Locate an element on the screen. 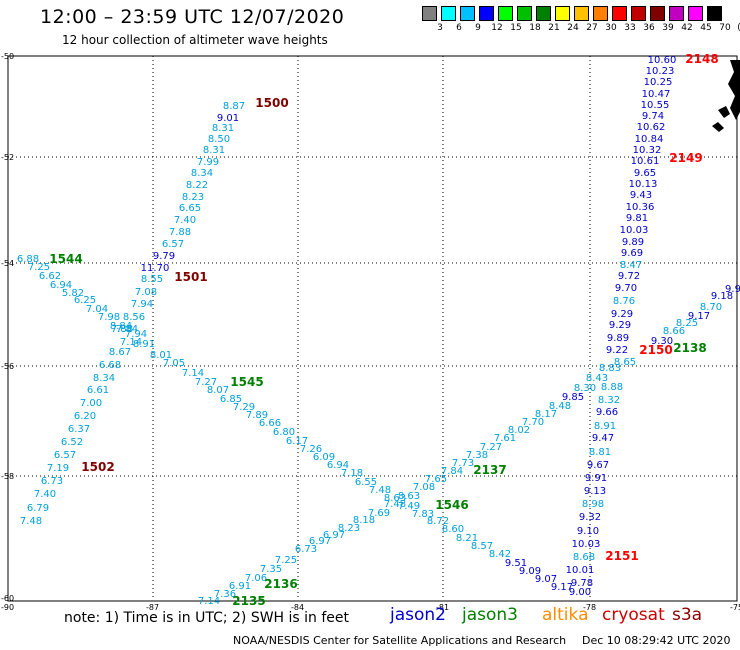  wave-height-value: 8.84 is located at coordinates (121, 326).